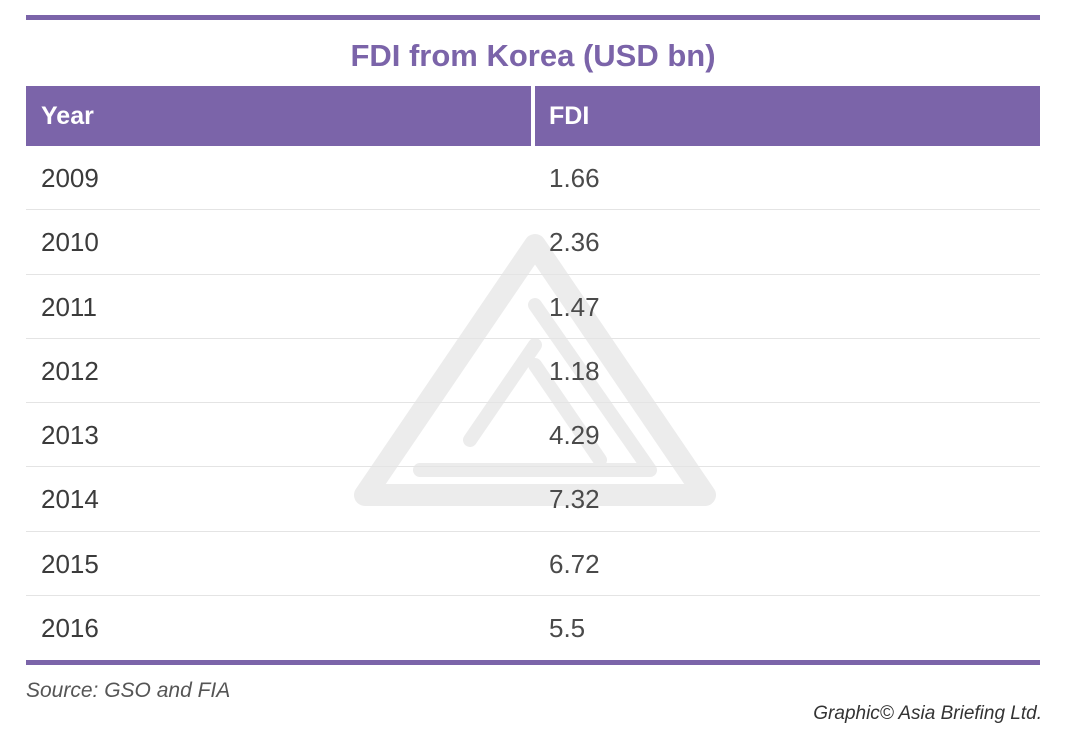 The width and height of the screenshot is (1080, 743). What do you see at coordinates (70, 628) in the screenshot?
I see `year-cell: 2016` at bounding box center [70, 628].